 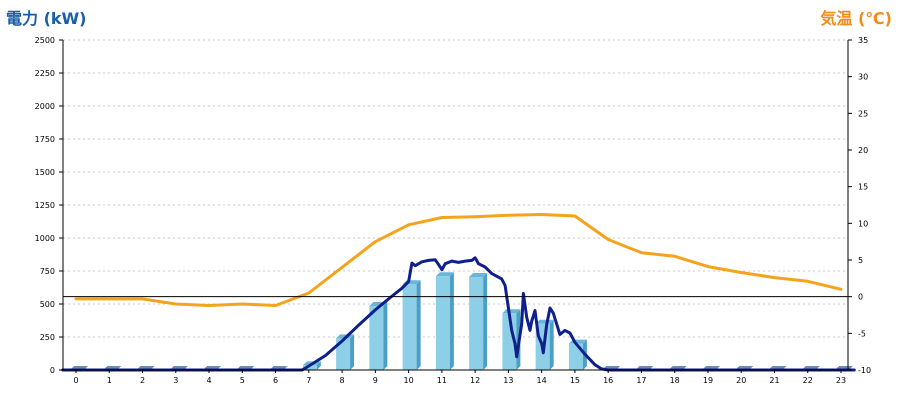 I want to click on x-tick-label: 6, so click(x=275, y=380).